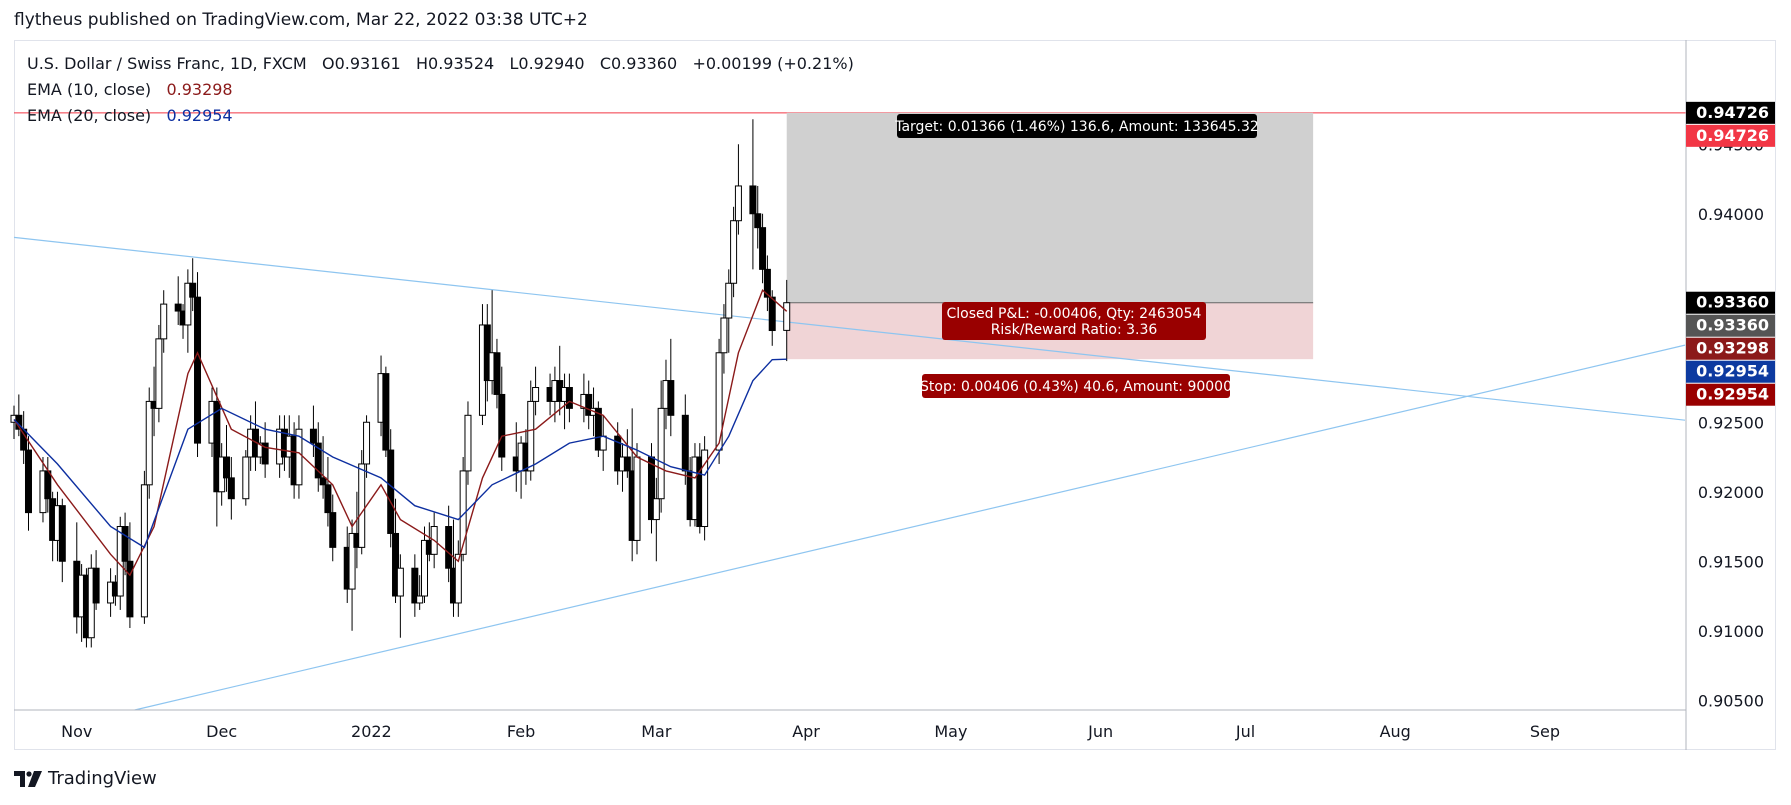  Describe the element at coordinates (1732, 348) in the screenshot. I see `badge-ema10-text: 0.93298` at that location.